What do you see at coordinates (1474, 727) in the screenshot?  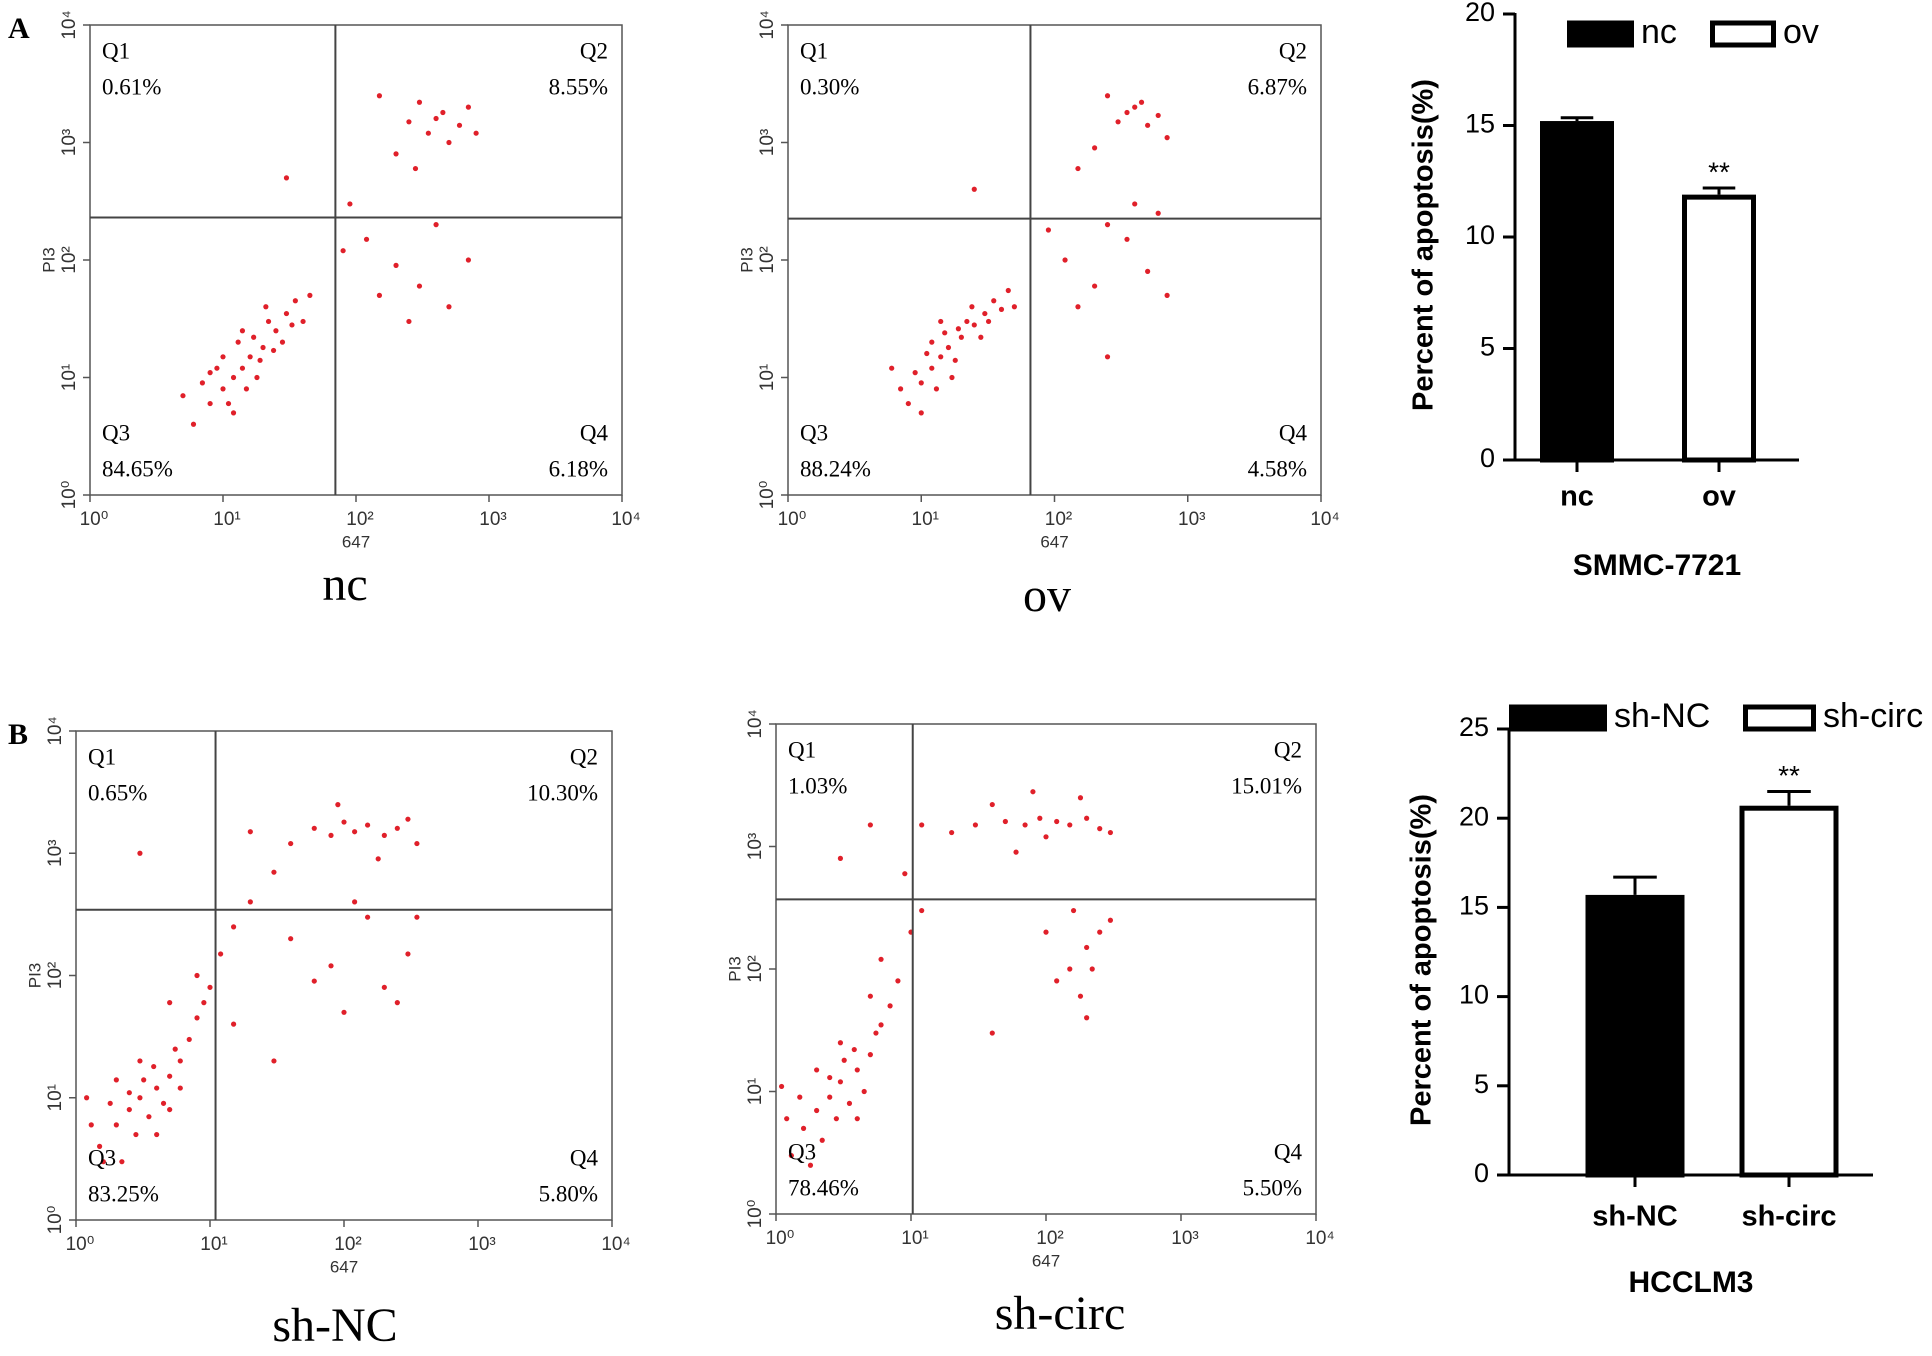 I see `y-tick-label: 25` at bounding box center [1474, 727].